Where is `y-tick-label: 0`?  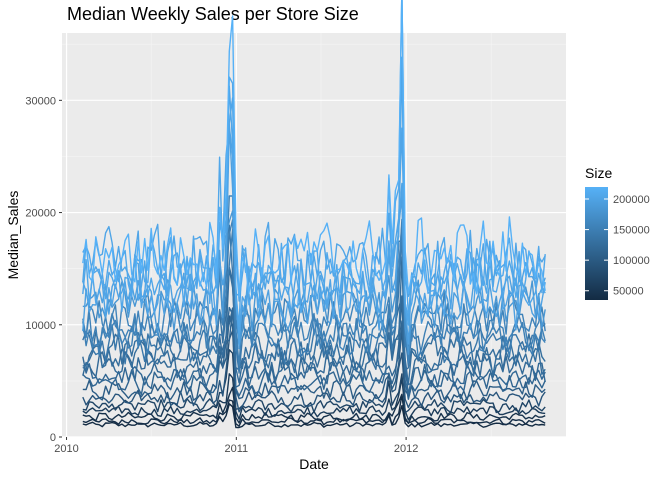 y-tick-label: 0 is located at coordinates (53, 438).